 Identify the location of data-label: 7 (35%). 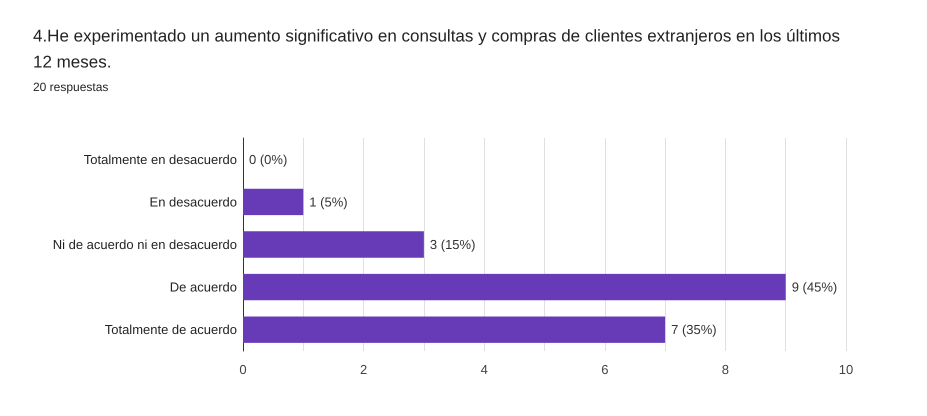
(694, 330).